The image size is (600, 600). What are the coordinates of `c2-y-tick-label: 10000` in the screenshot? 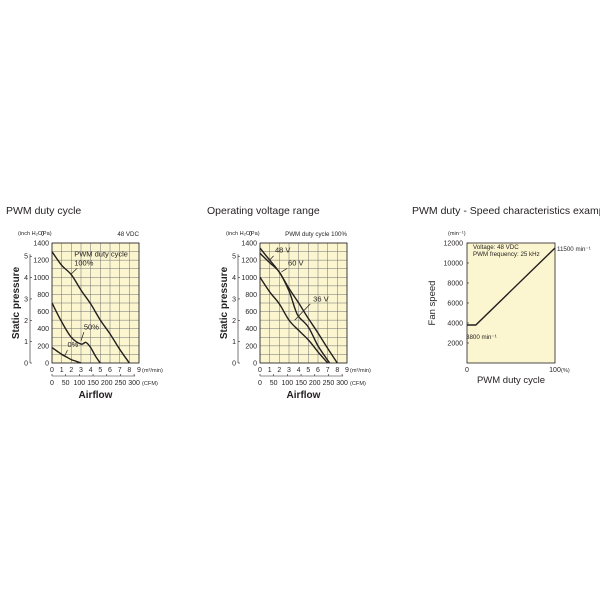 It's located at (454, 264).